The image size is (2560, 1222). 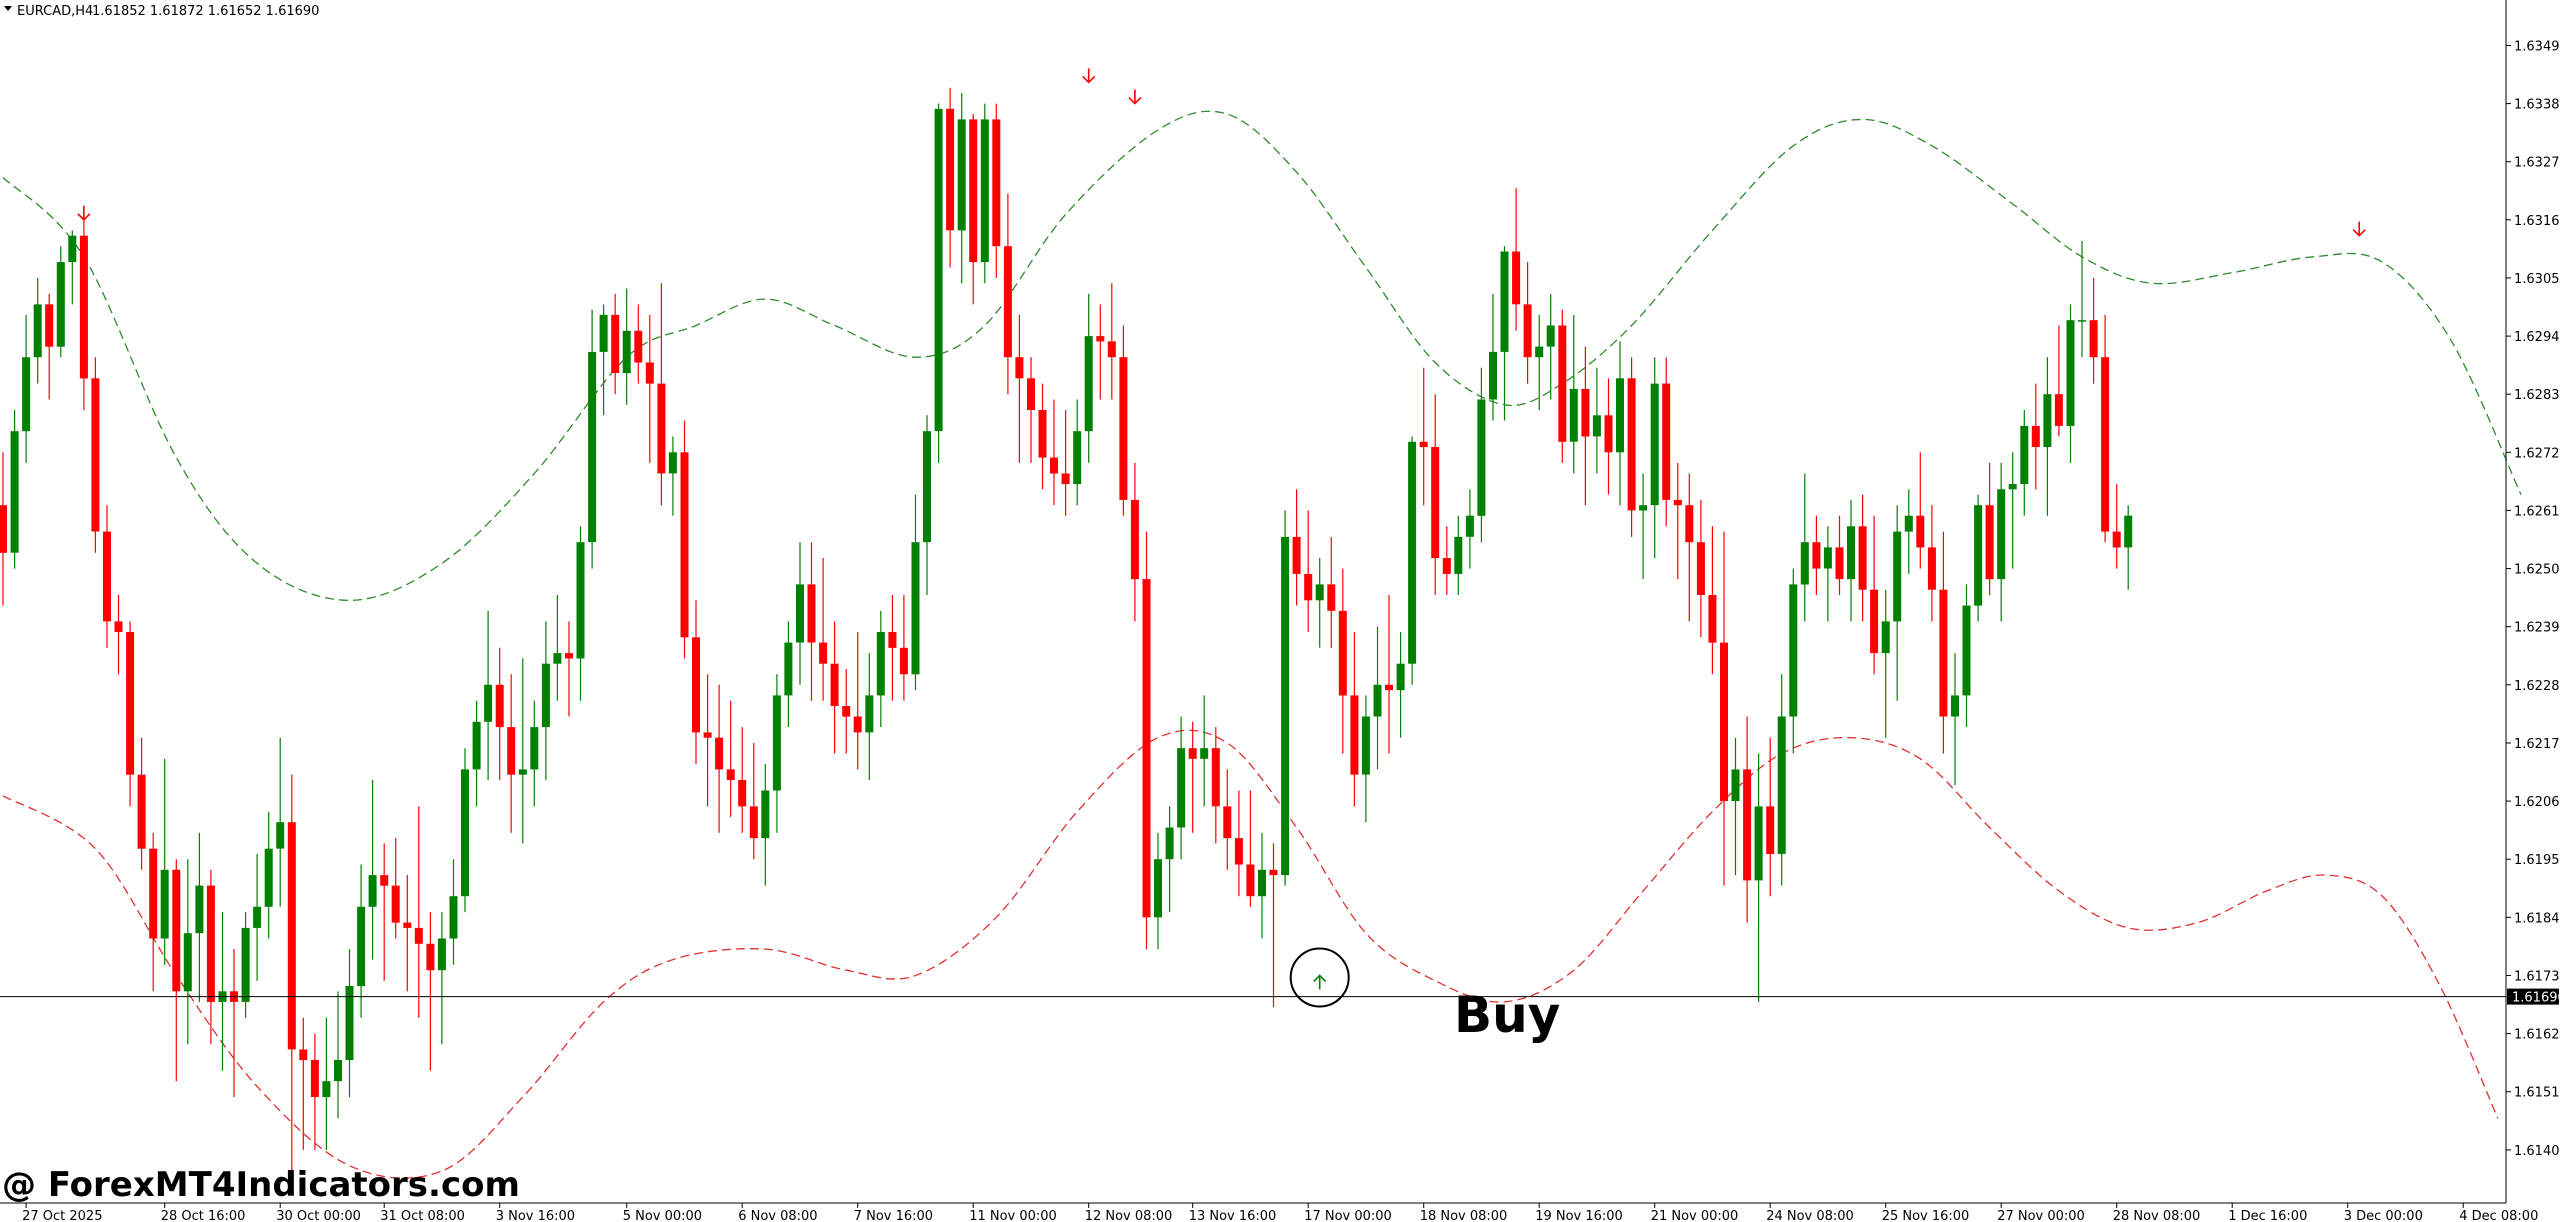 I want to click on y-tick-label: 1.62500, so click(x=2537, y=570).